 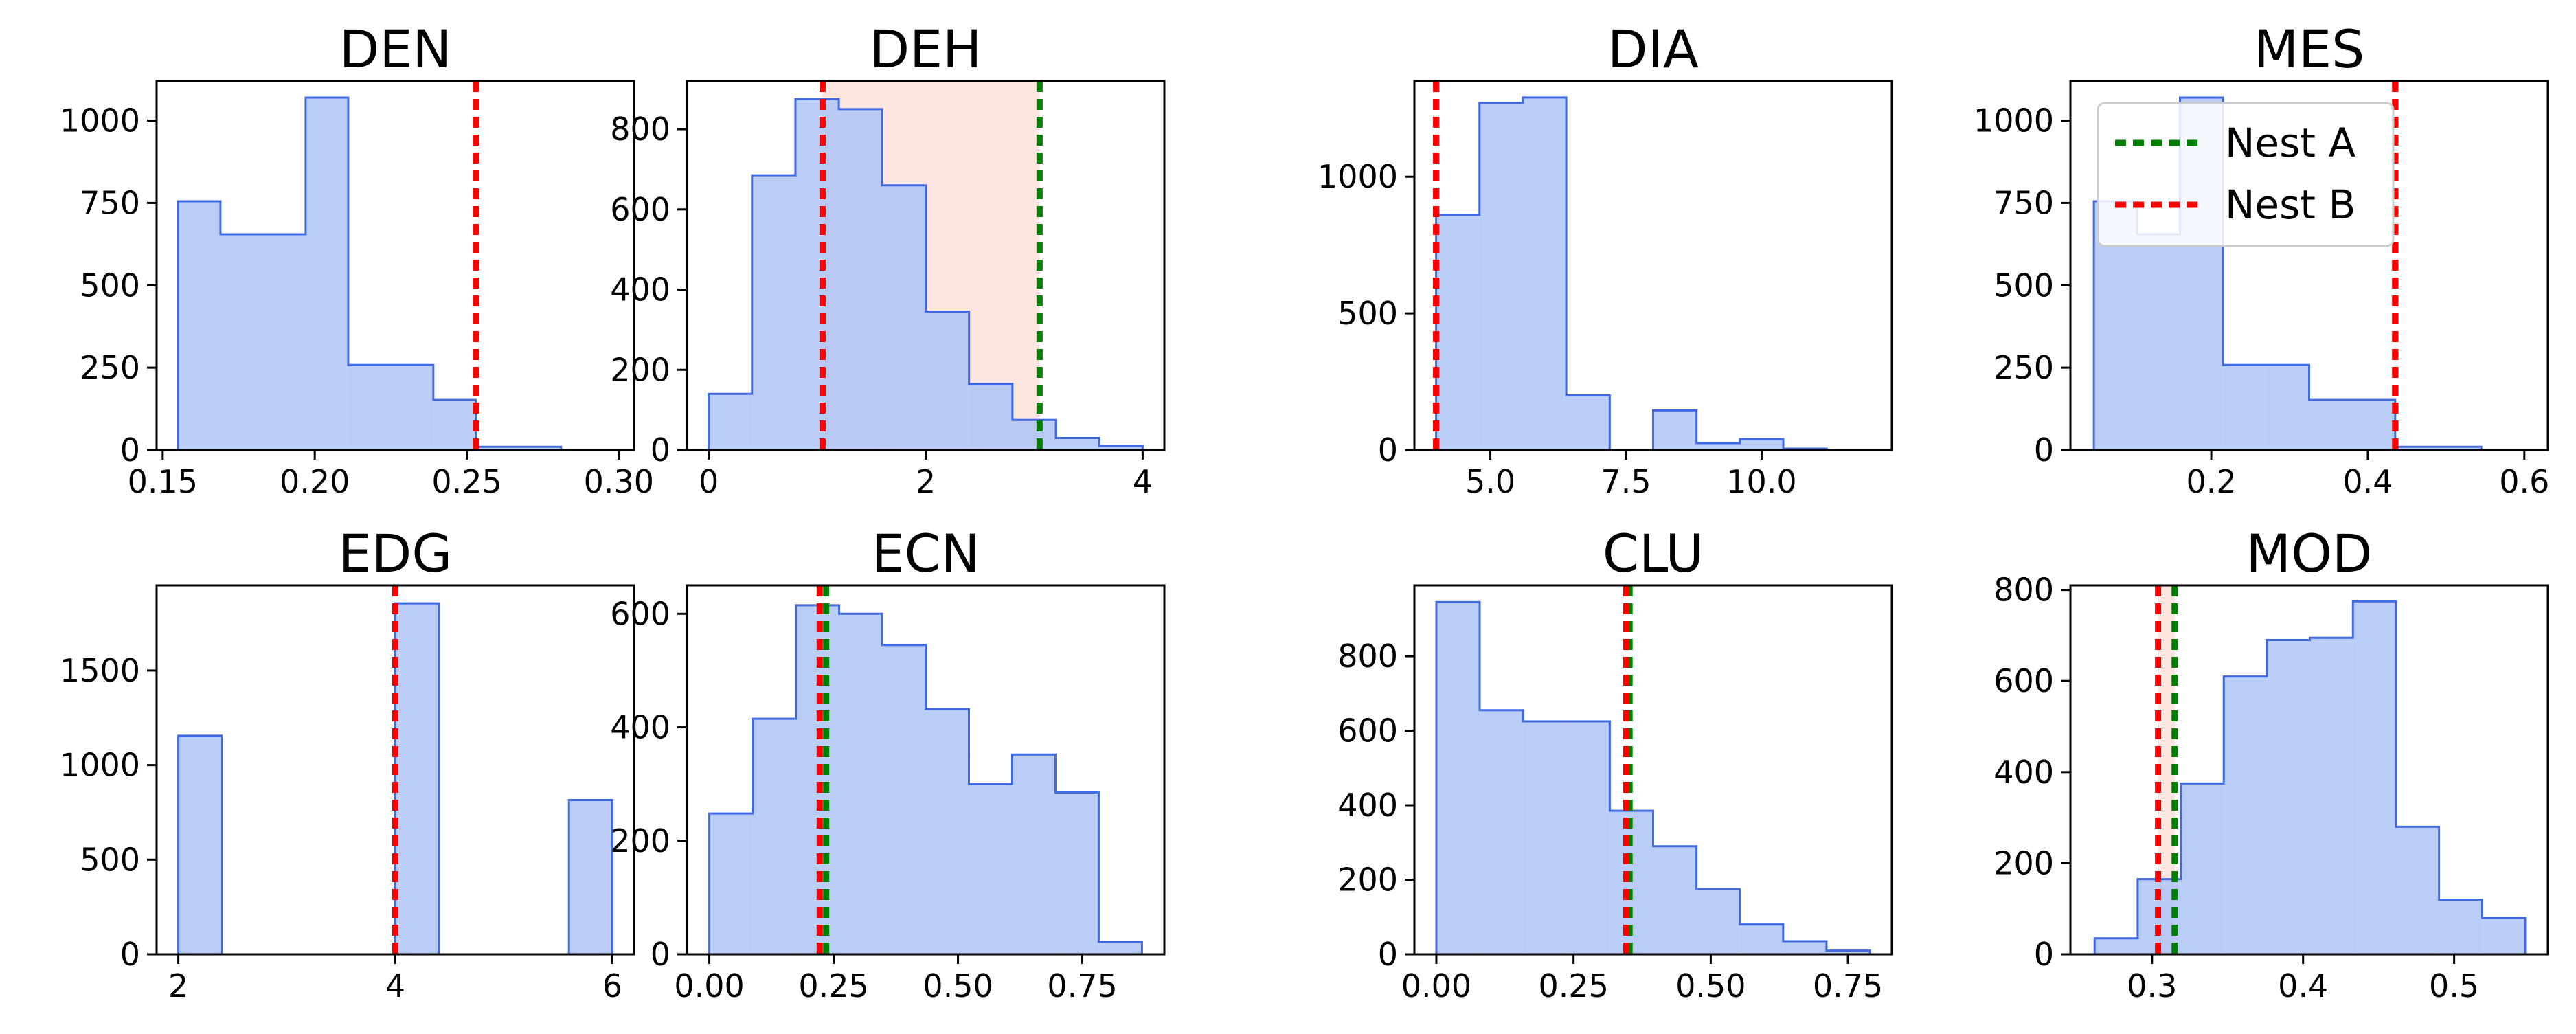 What do you see at coordinates (2290, 204) in the screenshot?
I see `legend-label: Nest B` at bounding box center [2290, 204].